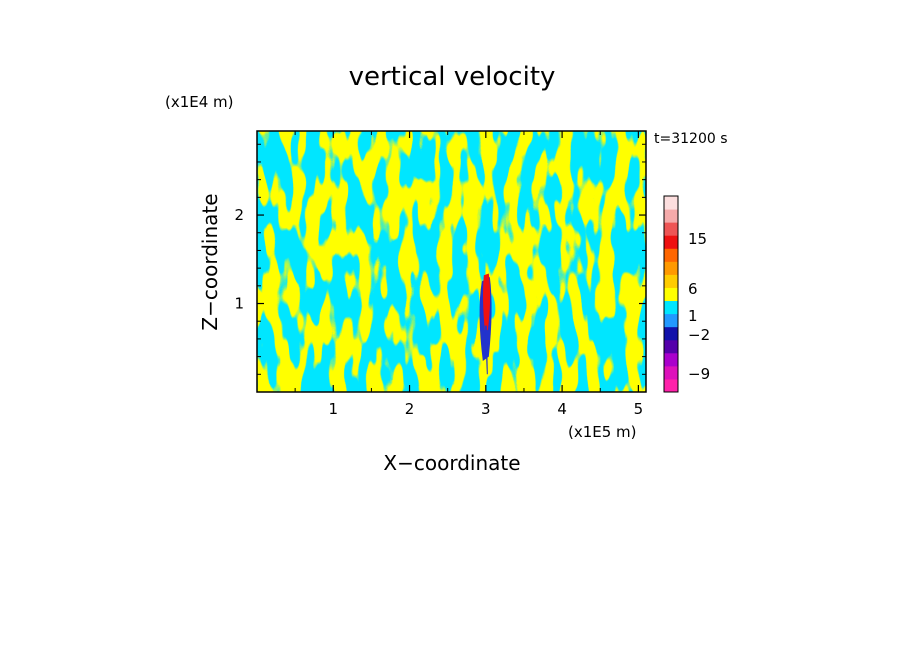  I want to click on y-tick-label: 2, so click(239, 215).